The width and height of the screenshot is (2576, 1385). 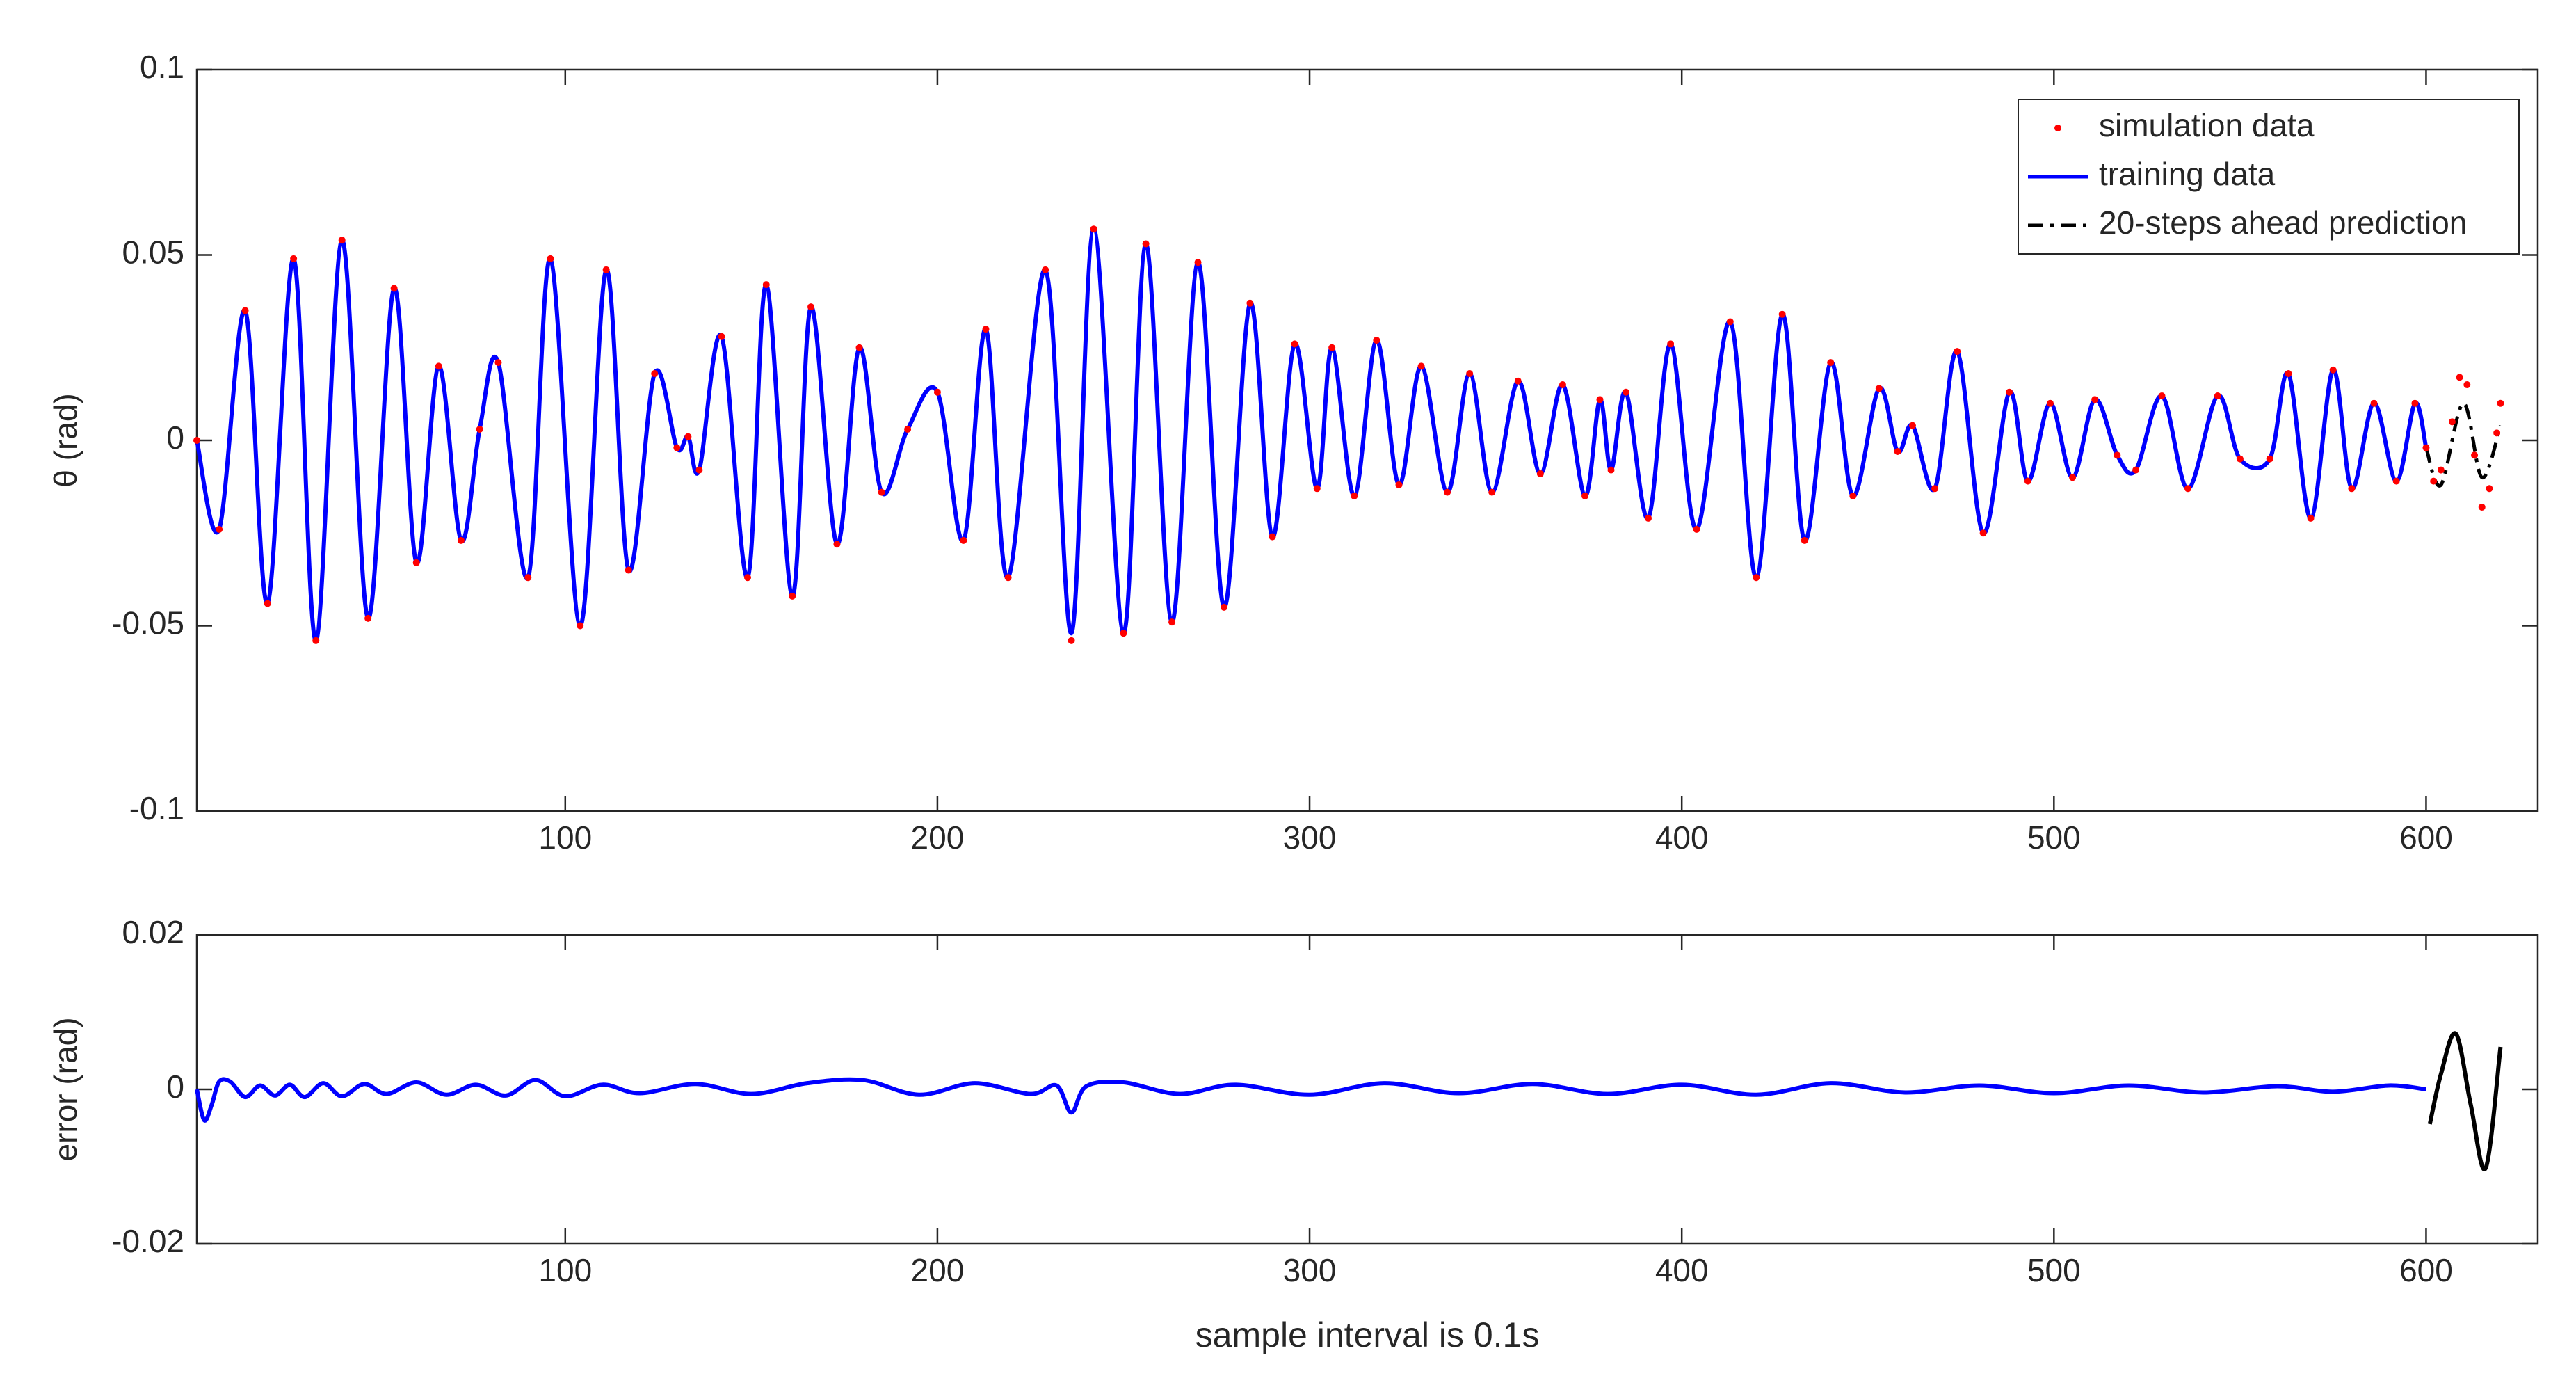 What do you see at coordinates (1310, 1270) in the screenshot?
I see `x-tick-label: 300` at bounding box center [1310, 1270].